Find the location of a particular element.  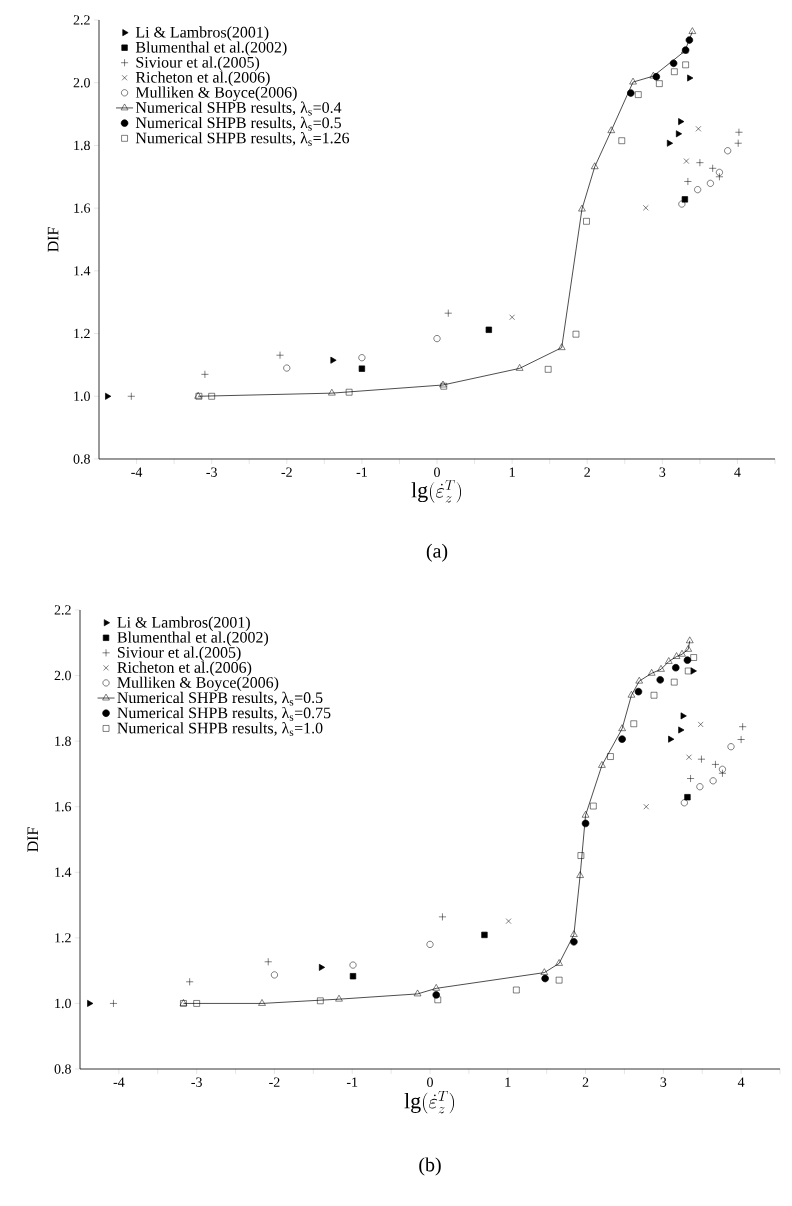

x-tick-label: -4 is located at coordinates (137, 472).